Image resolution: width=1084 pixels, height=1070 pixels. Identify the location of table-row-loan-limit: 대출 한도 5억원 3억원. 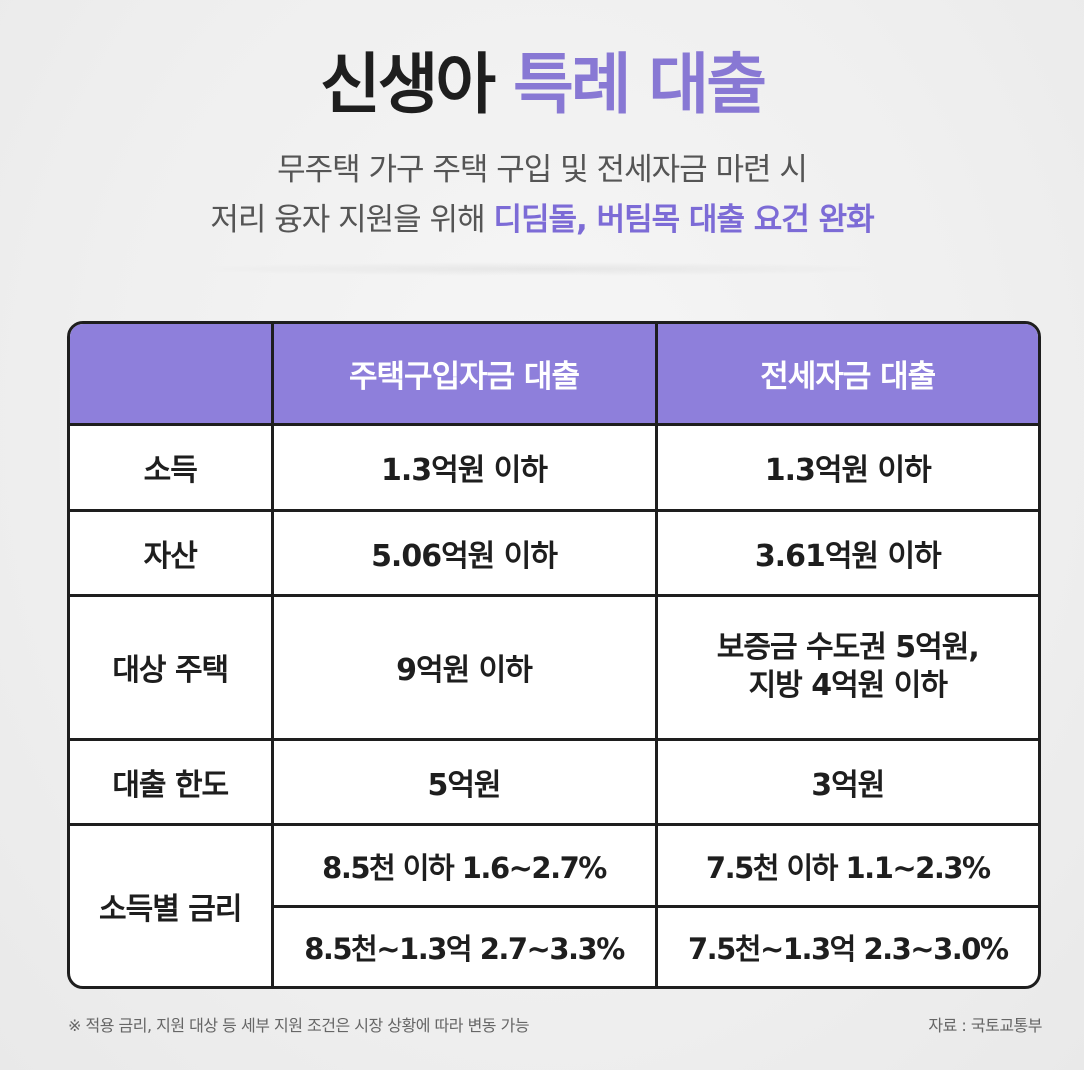
(554, 782).